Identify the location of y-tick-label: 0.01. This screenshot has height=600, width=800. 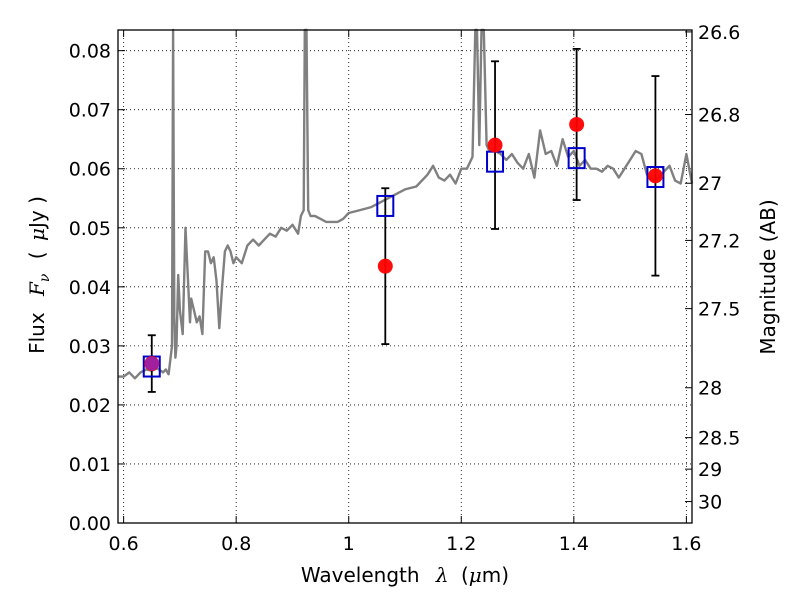
(90, 465).